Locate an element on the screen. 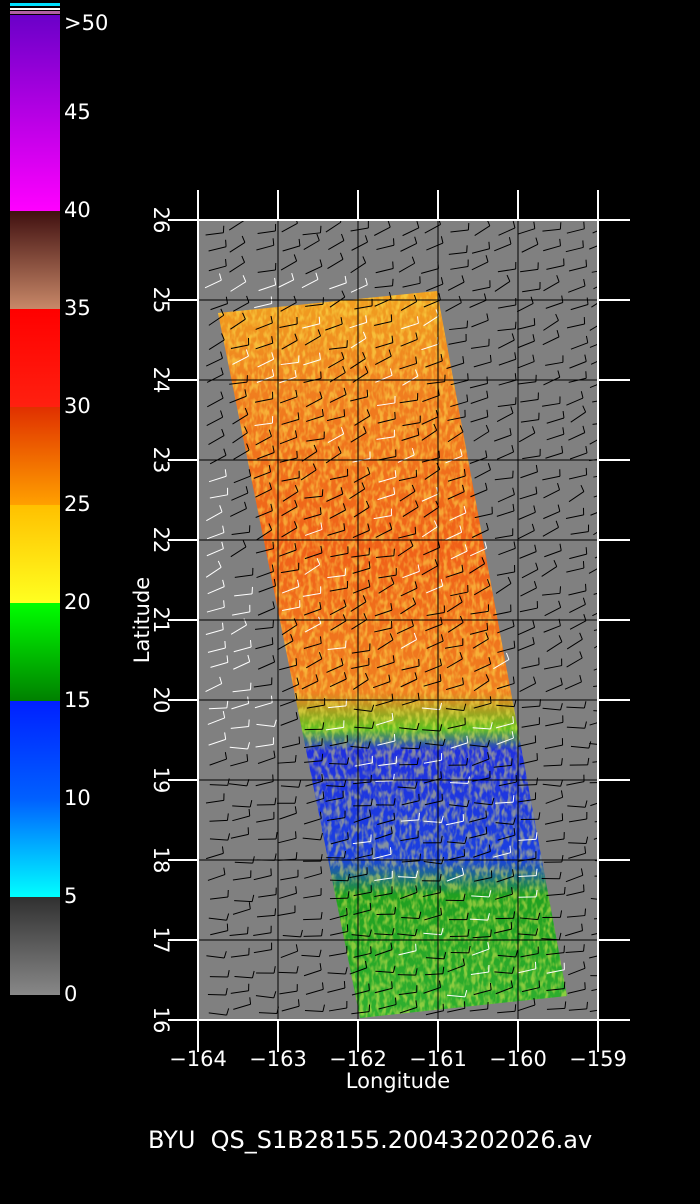 The height and width of the screenshot is (1204, 700). y-tick-label: 25 is located at coordinates (161, 300).